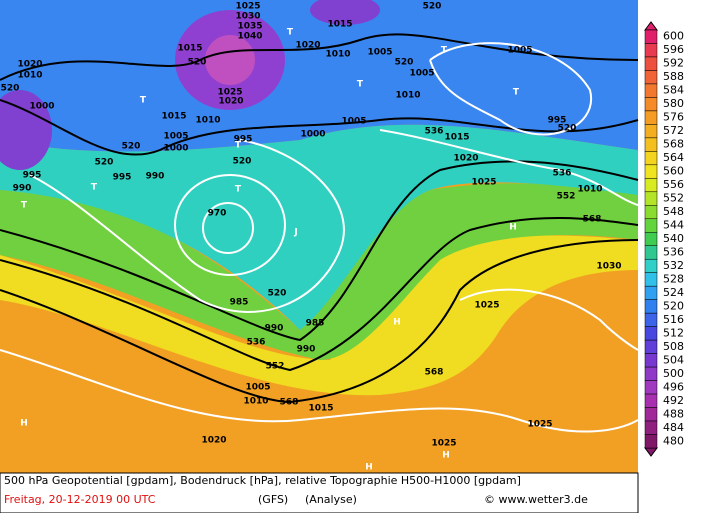 This screenshot has width=704, height=513. Describe the element at coordinates (673, 144) in the screenshot. I see `colorbar-label: 568` at that location.